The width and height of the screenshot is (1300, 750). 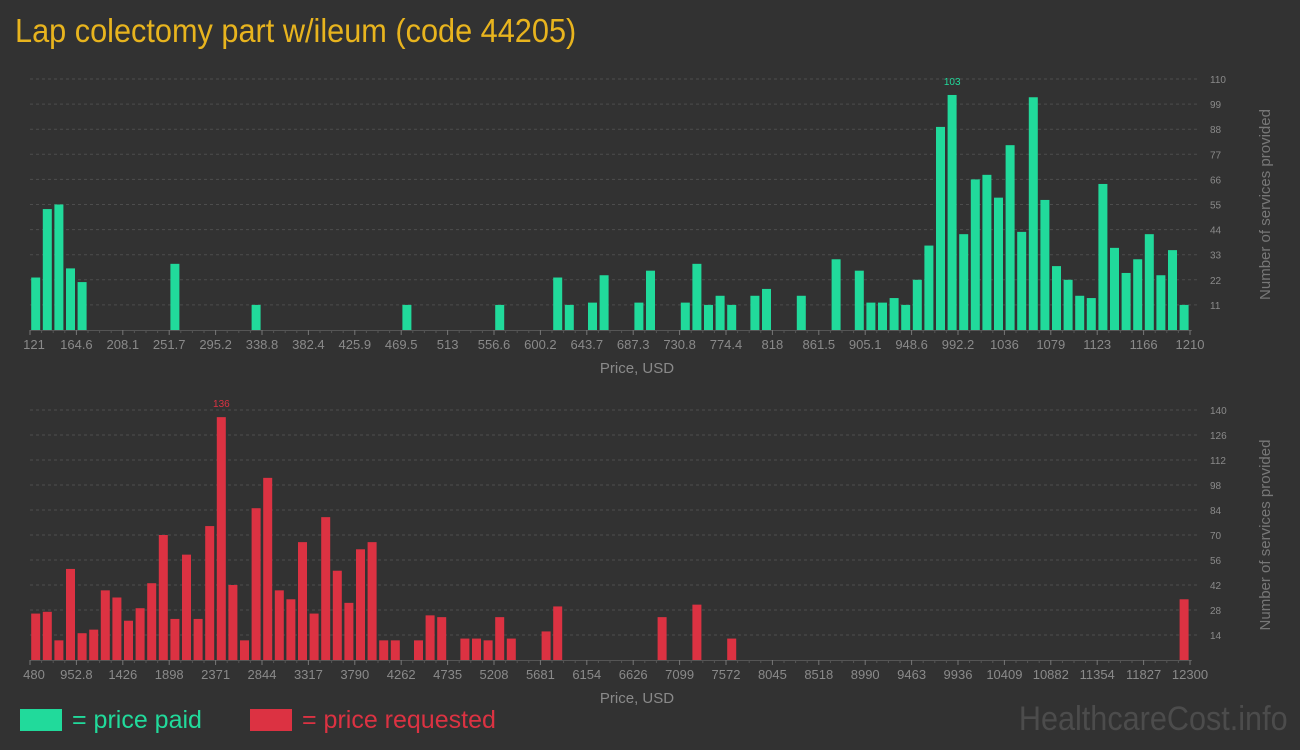 I want to click on x-tick-label: 208.1, so click(x=123, y=344).